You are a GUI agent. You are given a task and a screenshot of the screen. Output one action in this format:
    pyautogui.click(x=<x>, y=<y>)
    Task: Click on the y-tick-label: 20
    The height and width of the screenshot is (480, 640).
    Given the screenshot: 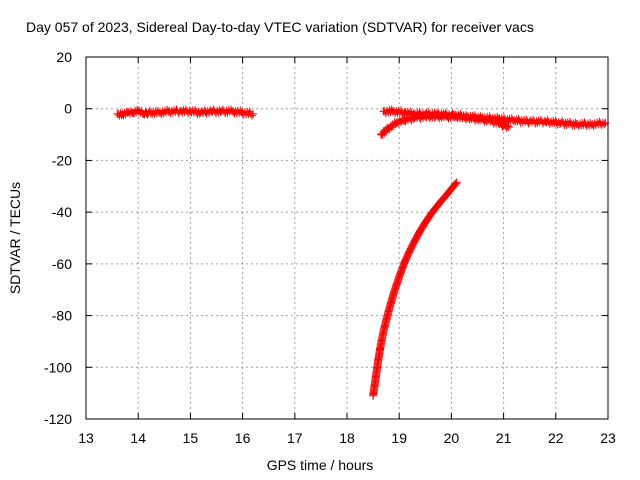 What is the action you would take?
    pyautogui.click(x=64, y=57)
    